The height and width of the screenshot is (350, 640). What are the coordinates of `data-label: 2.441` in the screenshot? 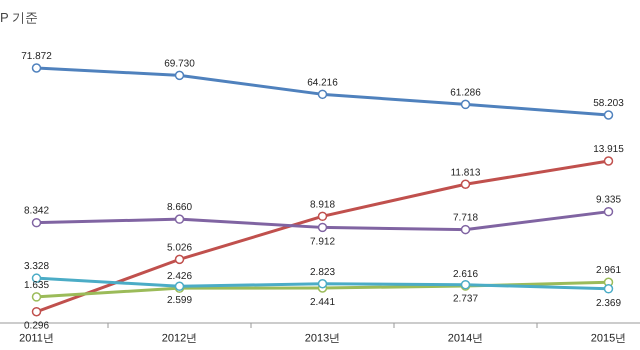 It's located at (323, 302).